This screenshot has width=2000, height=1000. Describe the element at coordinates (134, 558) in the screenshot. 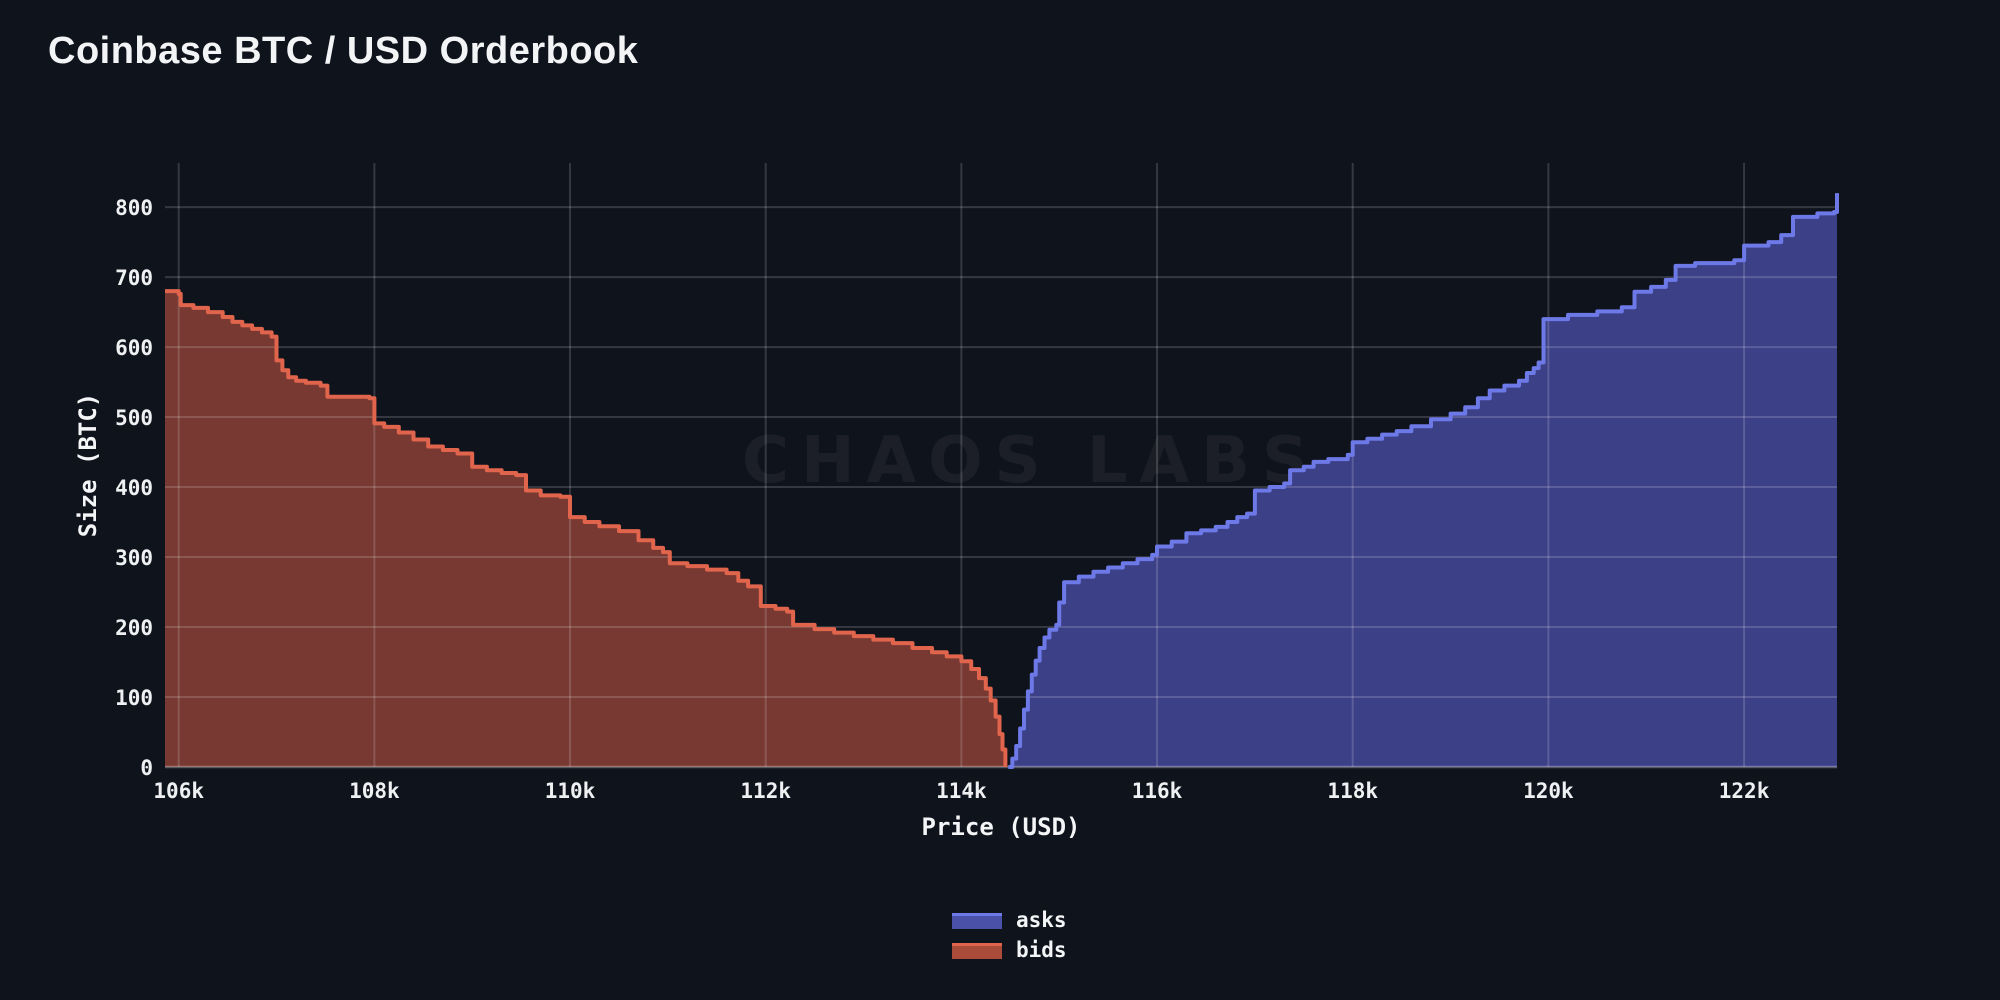

I see `y-tick-label: 300` at that location.